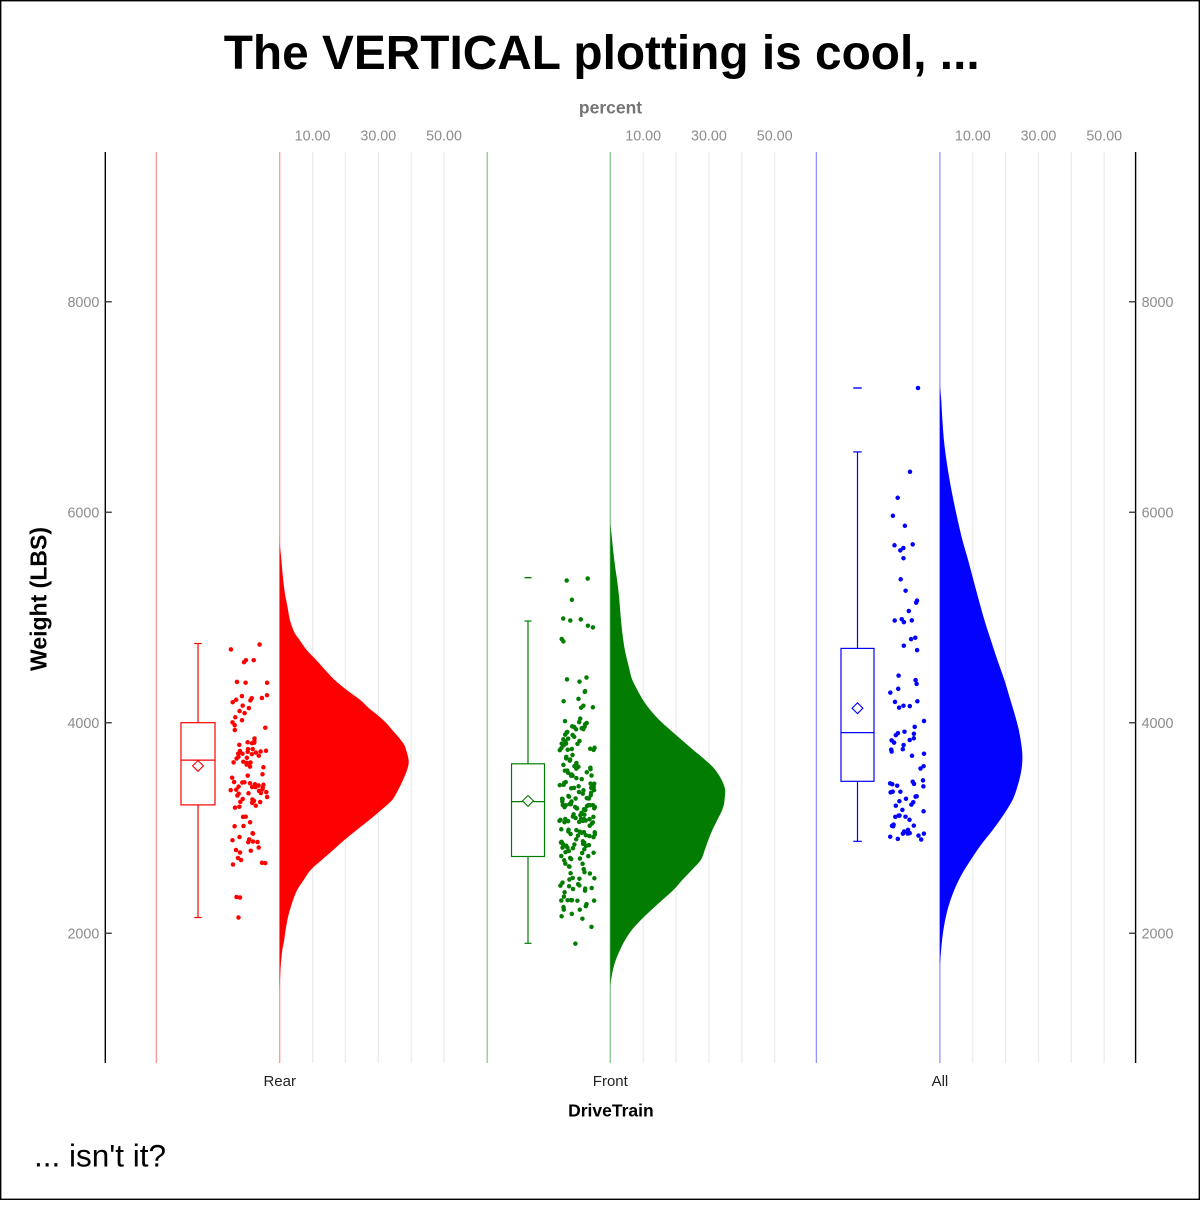 The width and height of the screenshot is (1200, 1205). I want to click on svg-text: ... isn't it?, so click(100, 1156).